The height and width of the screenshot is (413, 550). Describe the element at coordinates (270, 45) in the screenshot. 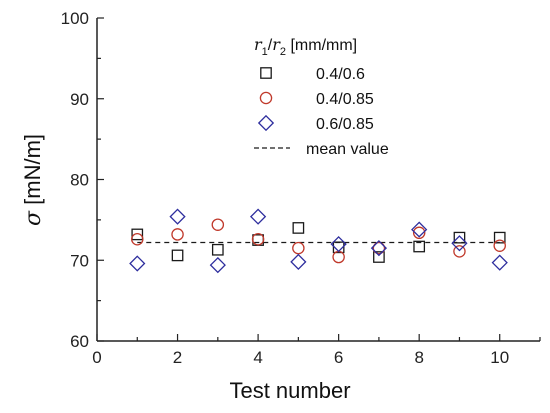

I see `legend-title-slash: /` at that location.